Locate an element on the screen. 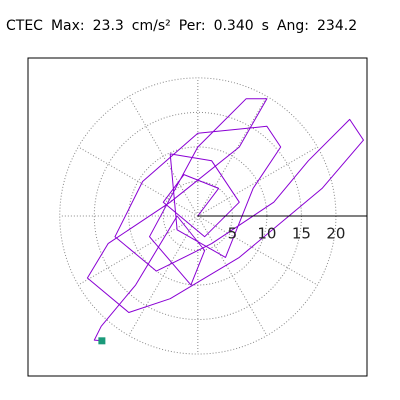 This screenshot has height=400, width=400. max-unit: cm/s² is located at coordinates (151, 26).